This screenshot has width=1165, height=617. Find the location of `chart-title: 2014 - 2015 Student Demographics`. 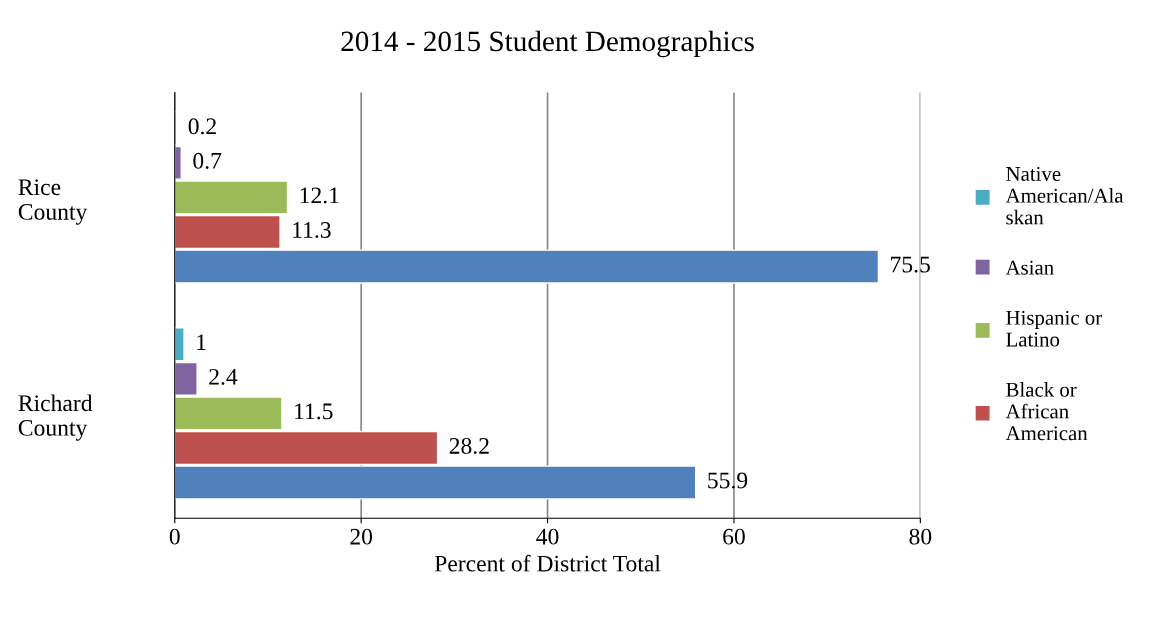

chart-title: 2014 - 2015 Student Demographics is located at coordinates (547, 44).